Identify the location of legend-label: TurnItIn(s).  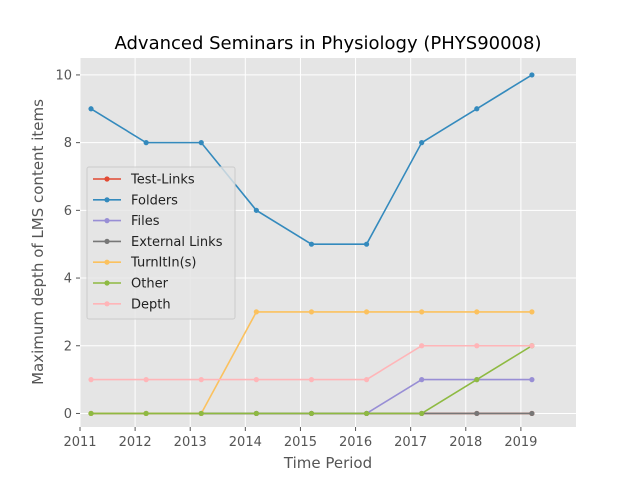
(163, 263).